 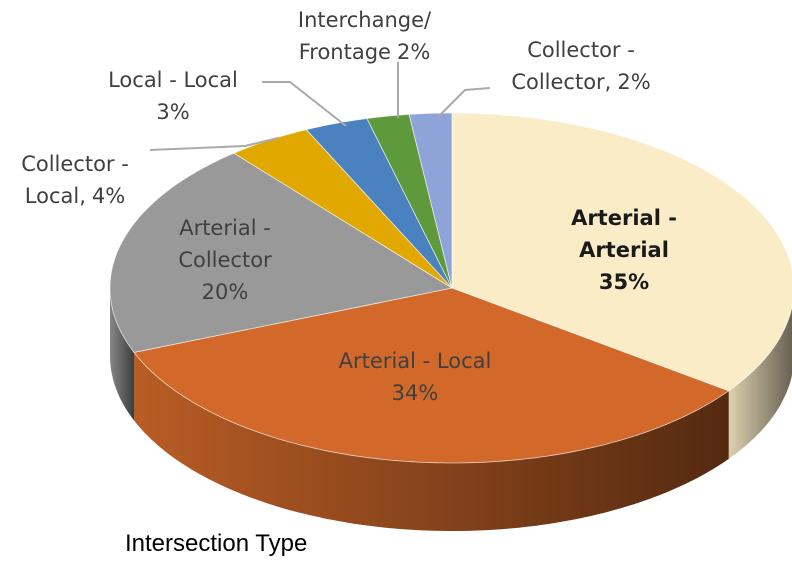 I want to click on slice-label: Arterial - Arterial 35%, so click(x=624, y=250).